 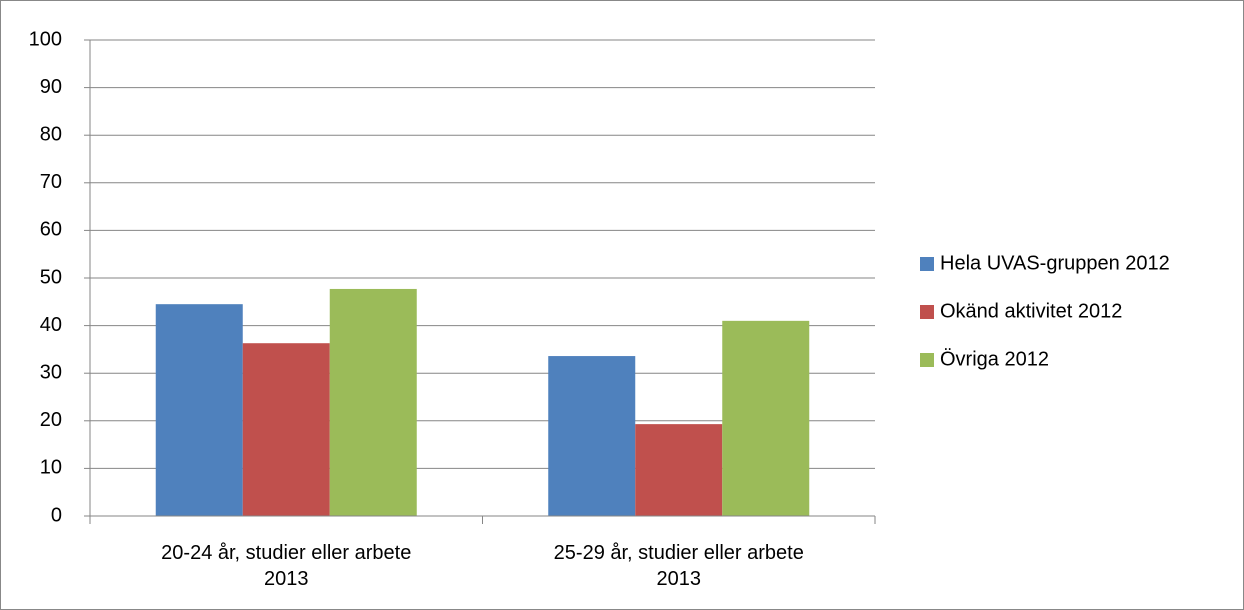 I want to click on legend-label: Övriga 2012, so click(x=994, y=359).